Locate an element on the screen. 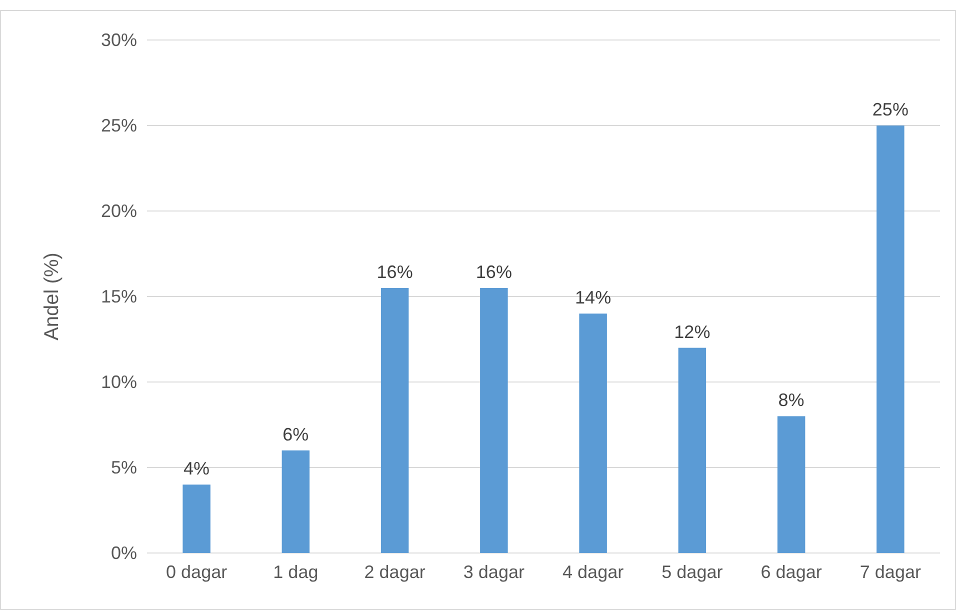 This screenshot has width=956, height=610. data-label: 14% is located at coordinates (593, 298).